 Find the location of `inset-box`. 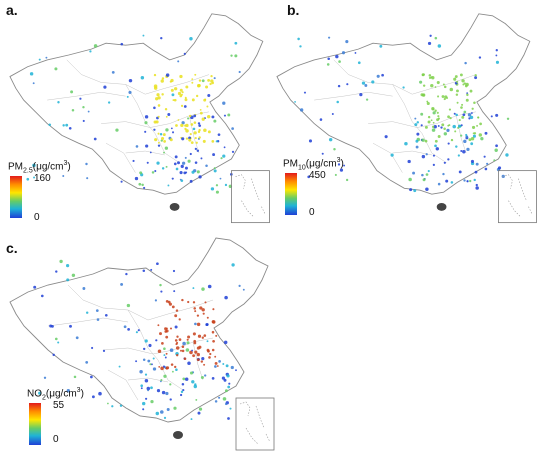

inset-box is located at coordinates (517, 197).